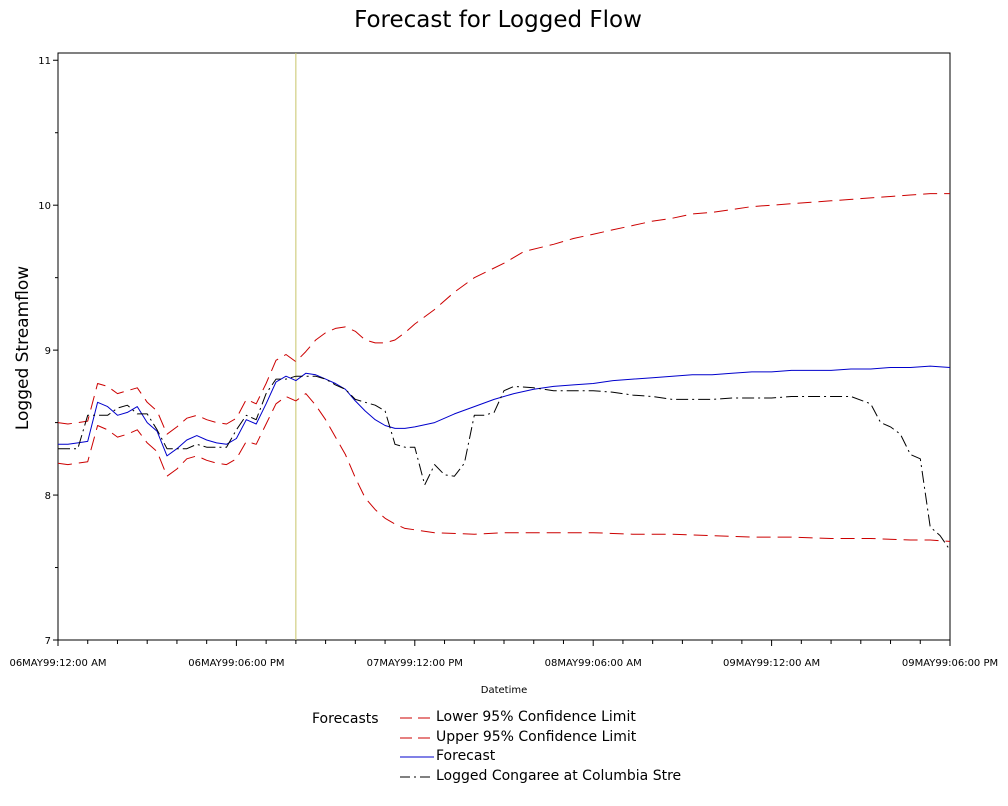 Image resolution: width=1008 pixels, height=806 pixels. What do you see at coordinates (415, 663) in the screenshot?
I see `x-tick-label: 07MAY99:12:00 PM` at bounding box center [415, 663].